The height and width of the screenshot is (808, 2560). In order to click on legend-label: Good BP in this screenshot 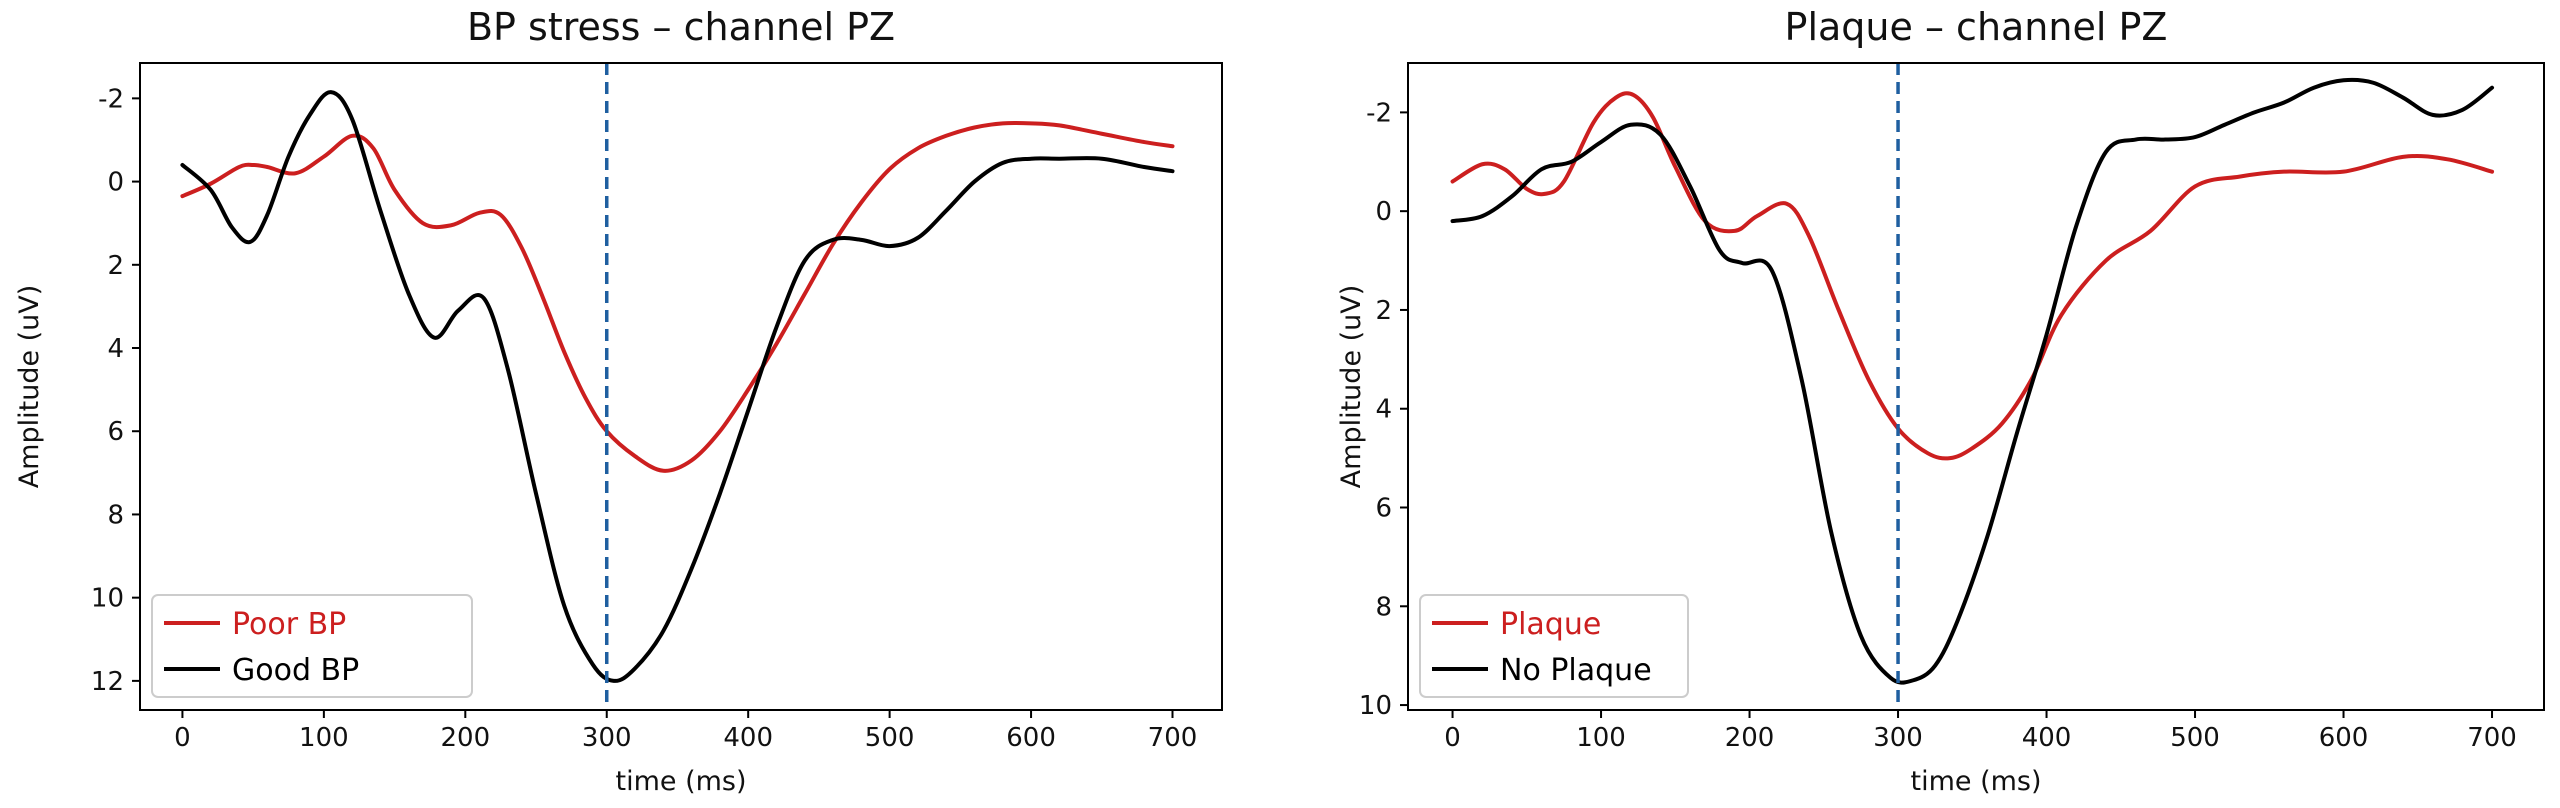, I will do `click(295, 670)`.